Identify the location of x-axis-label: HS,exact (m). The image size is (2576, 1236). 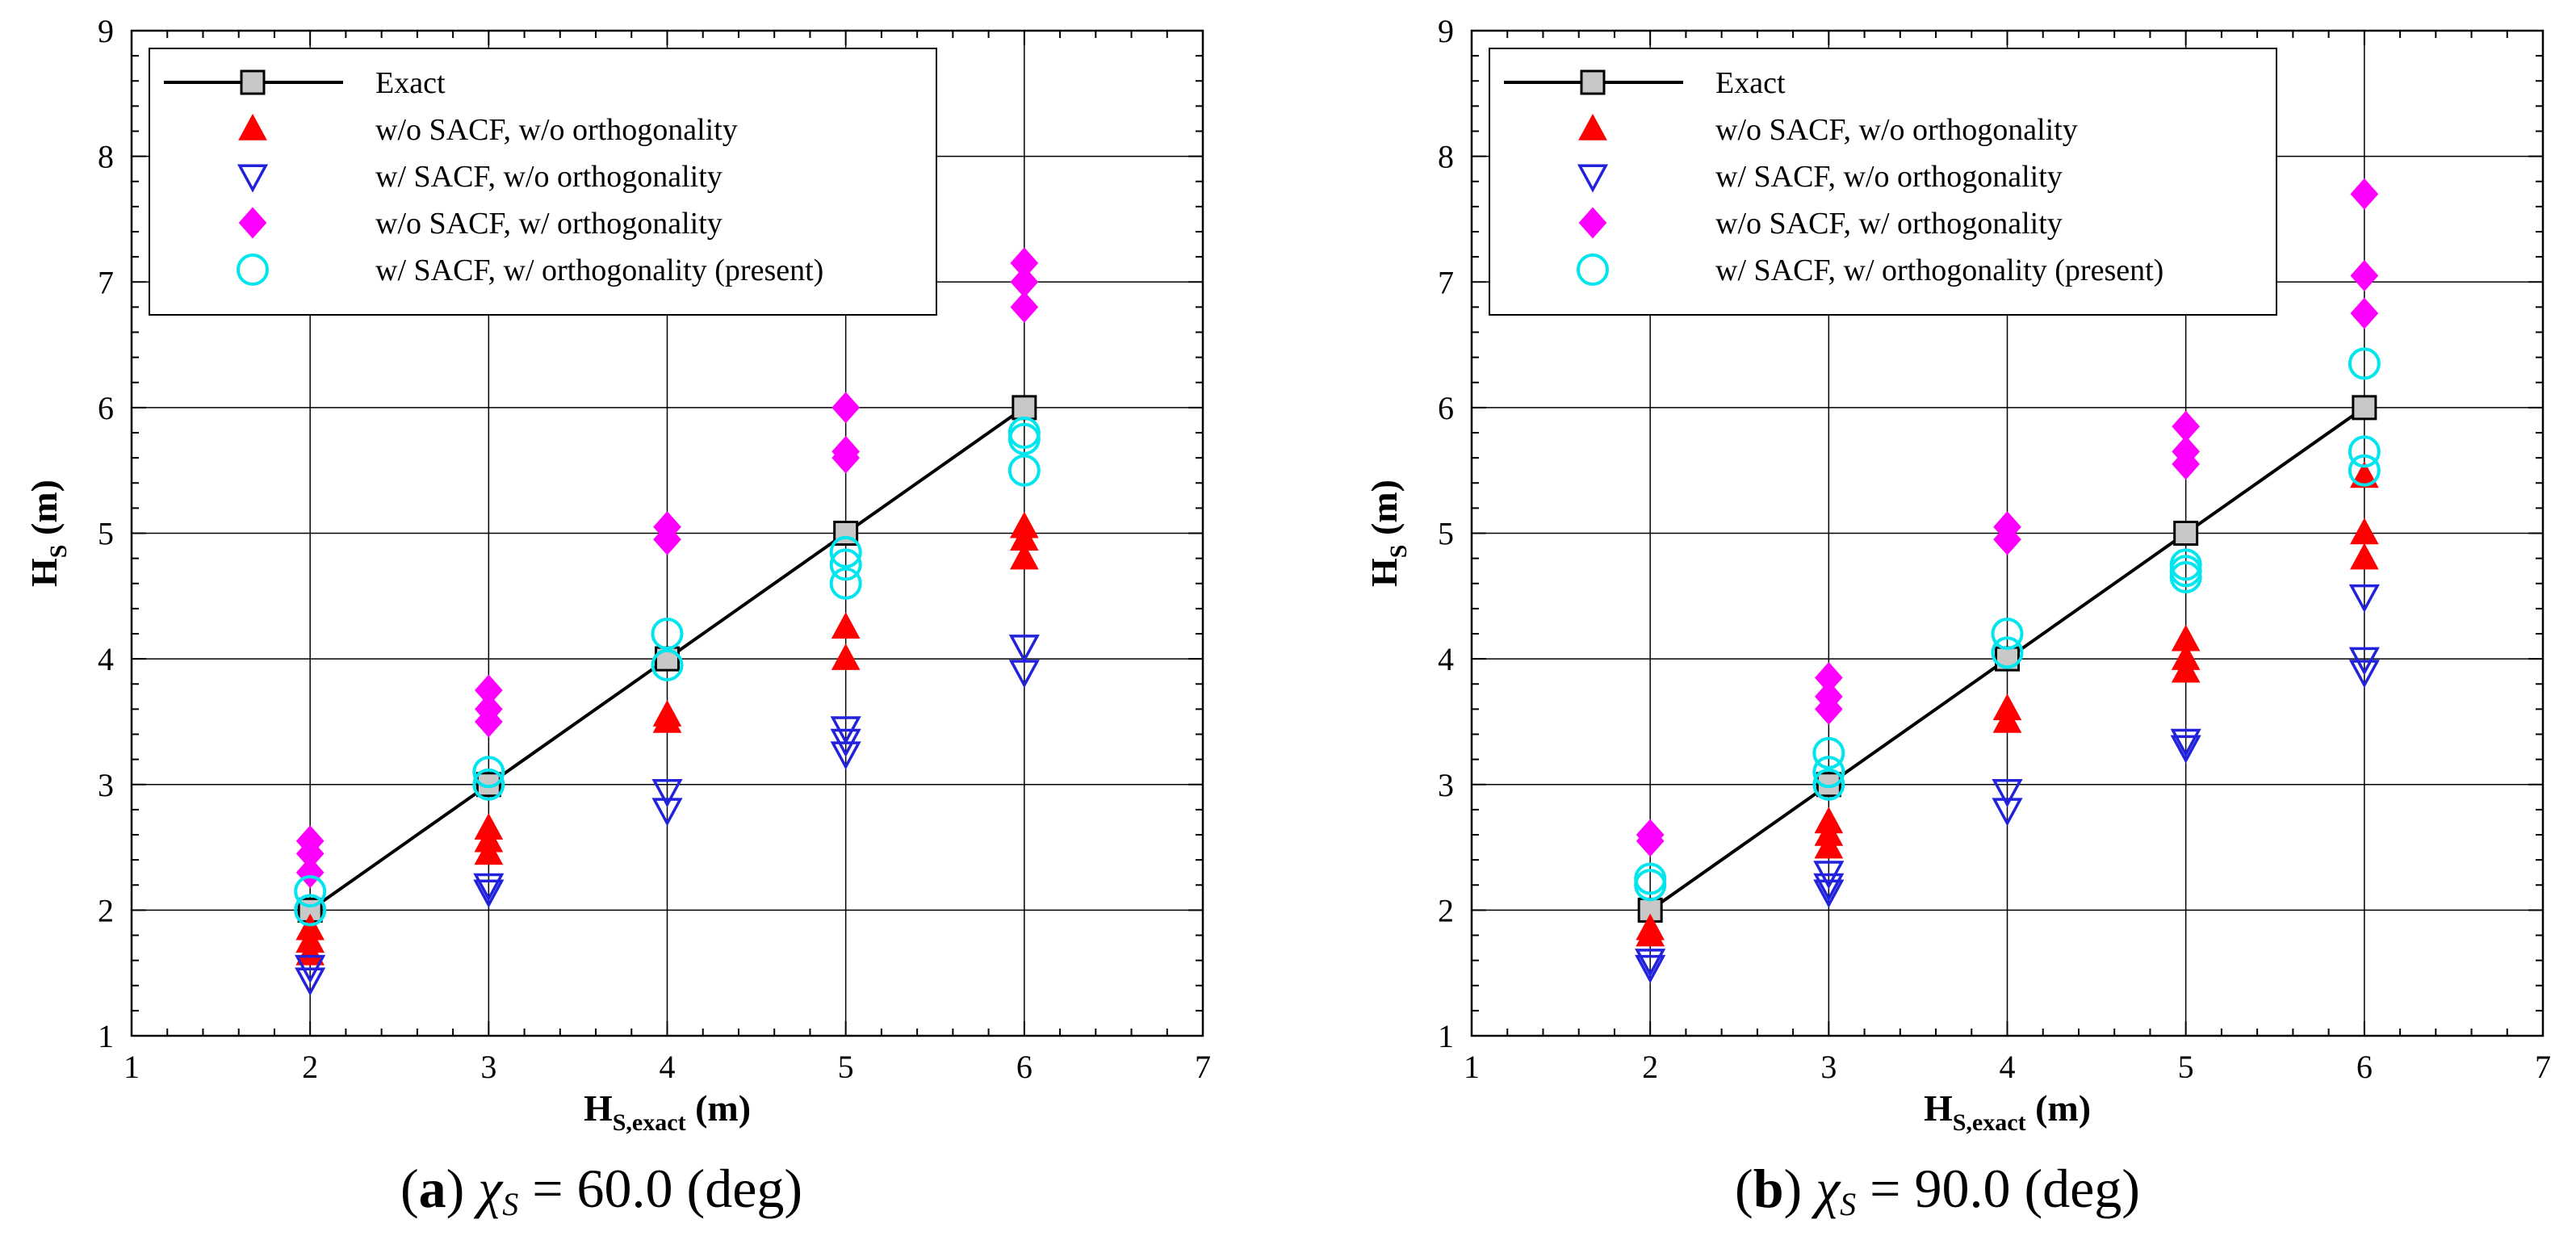
(667, 1112).